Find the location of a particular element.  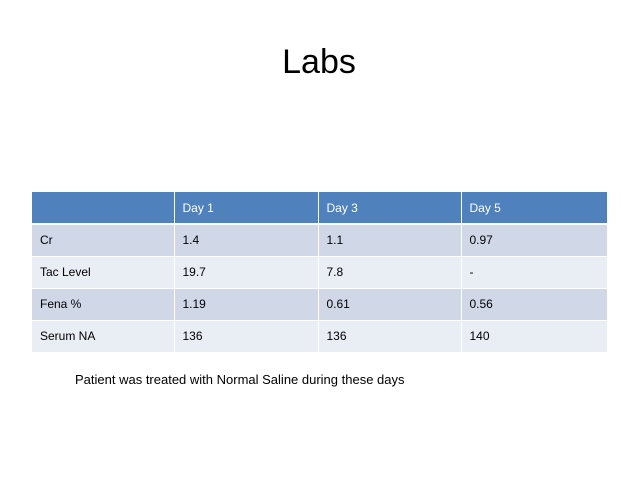

table-row-fena: Fena % 1.19 0.61 0.56 is located at coordinates (319, 304).